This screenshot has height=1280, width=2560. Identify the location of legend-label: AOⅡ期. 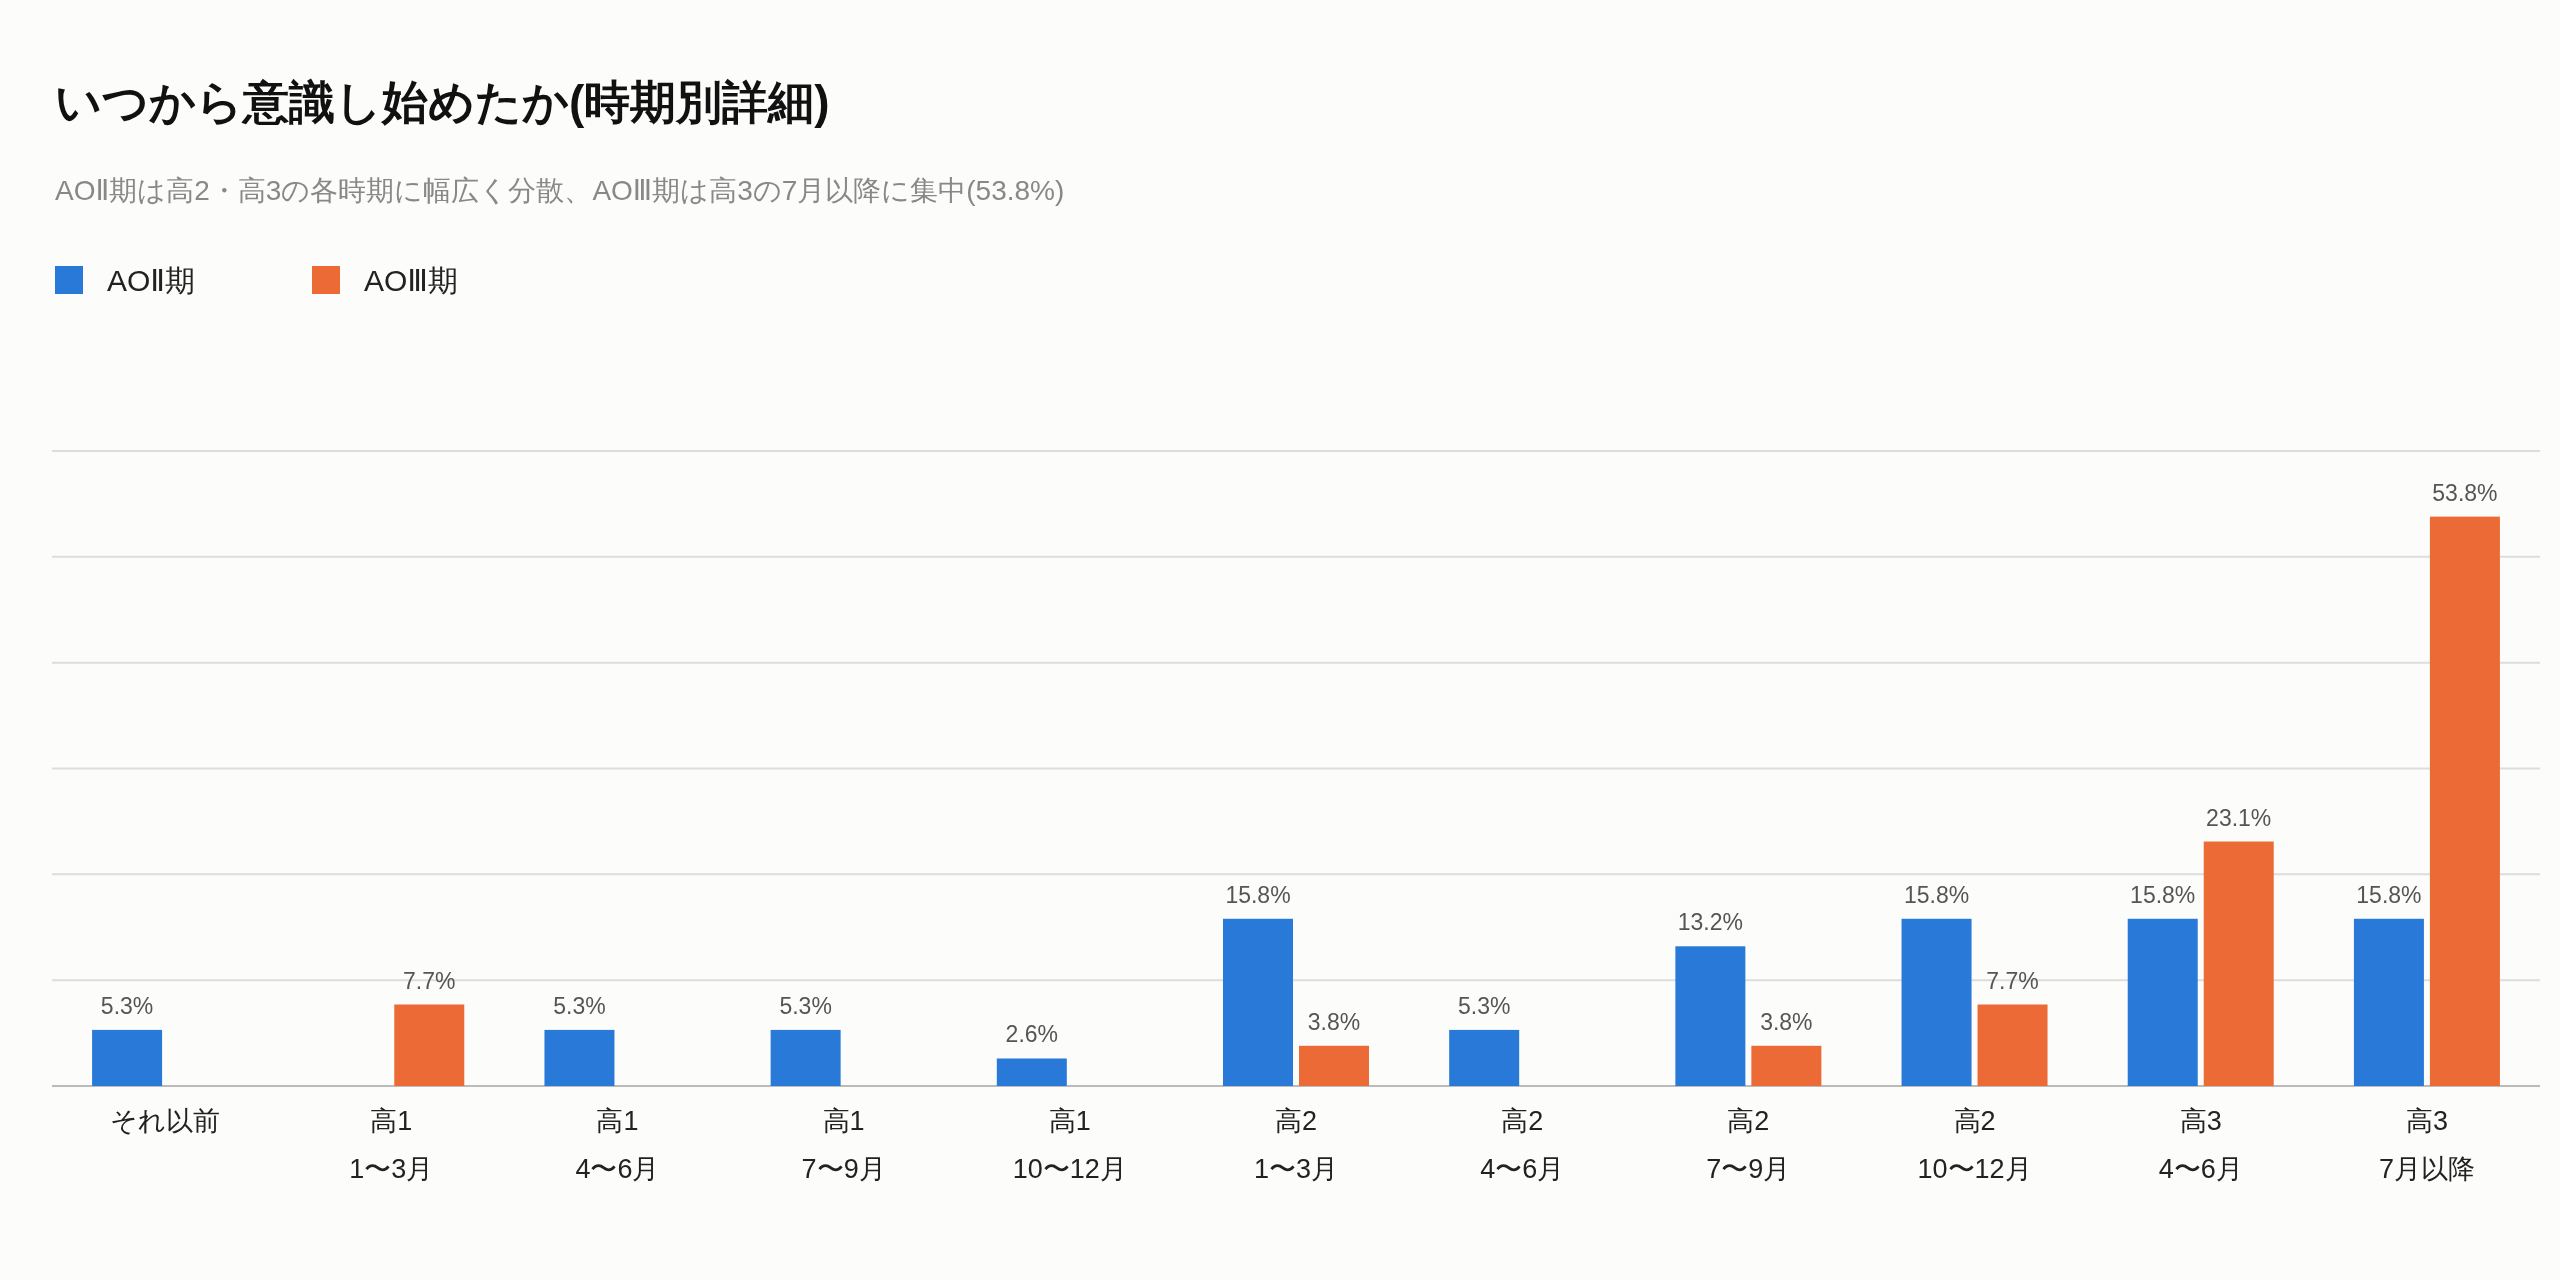
(151, 280).